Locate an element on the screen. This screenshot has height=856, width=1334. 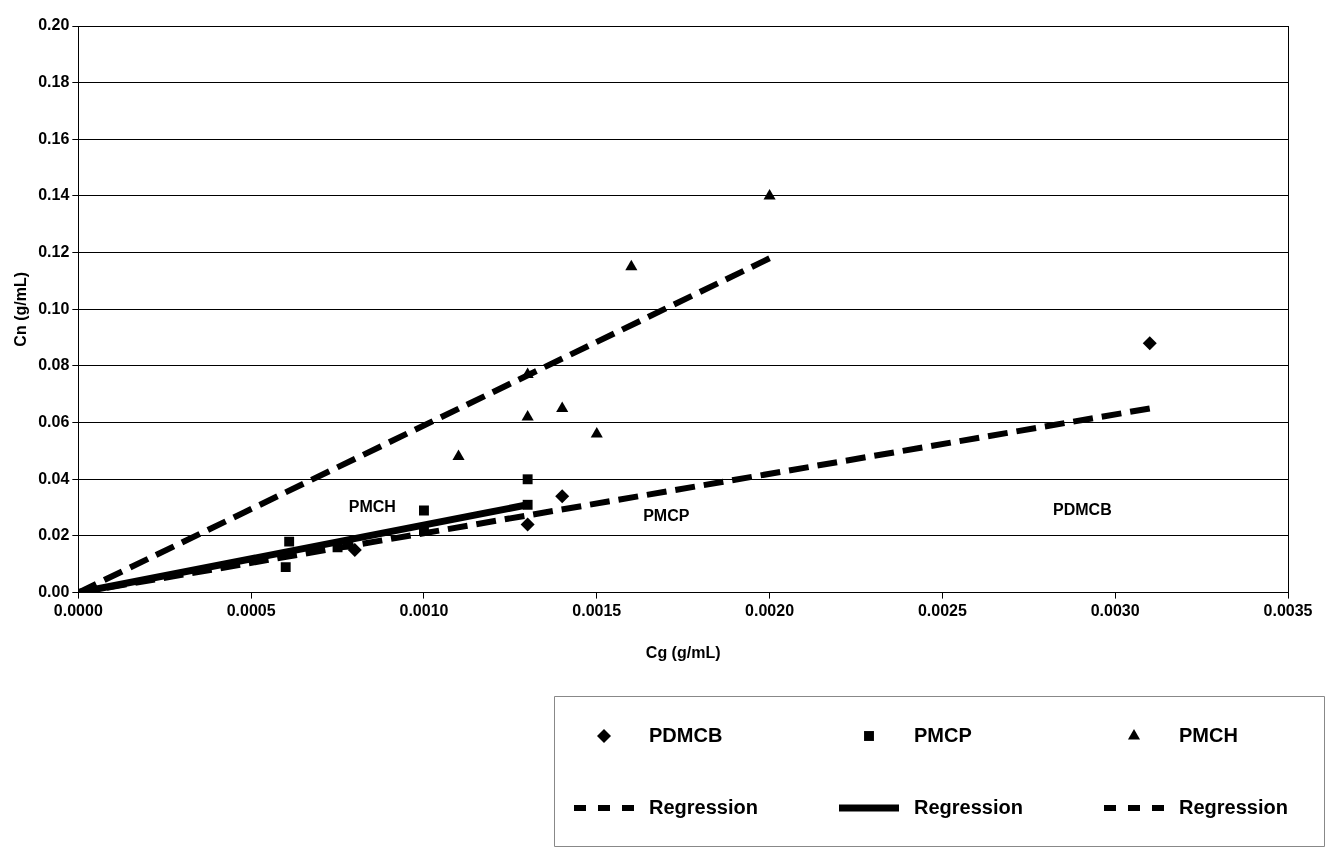
annotation: PDMCB is located at coordinates (1082, 509).